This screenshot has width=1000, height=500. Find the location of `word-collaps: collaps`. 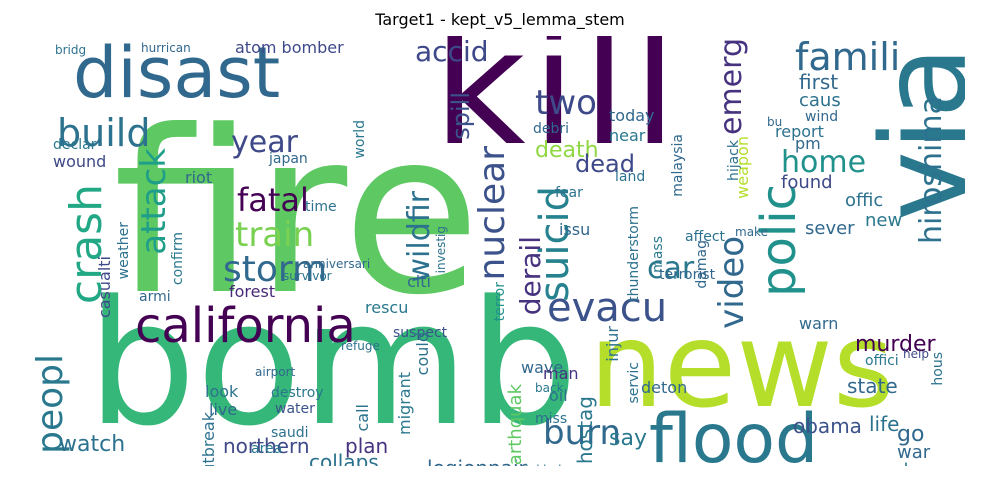

word-collaps: collaps is located at coordinates (344, 458).